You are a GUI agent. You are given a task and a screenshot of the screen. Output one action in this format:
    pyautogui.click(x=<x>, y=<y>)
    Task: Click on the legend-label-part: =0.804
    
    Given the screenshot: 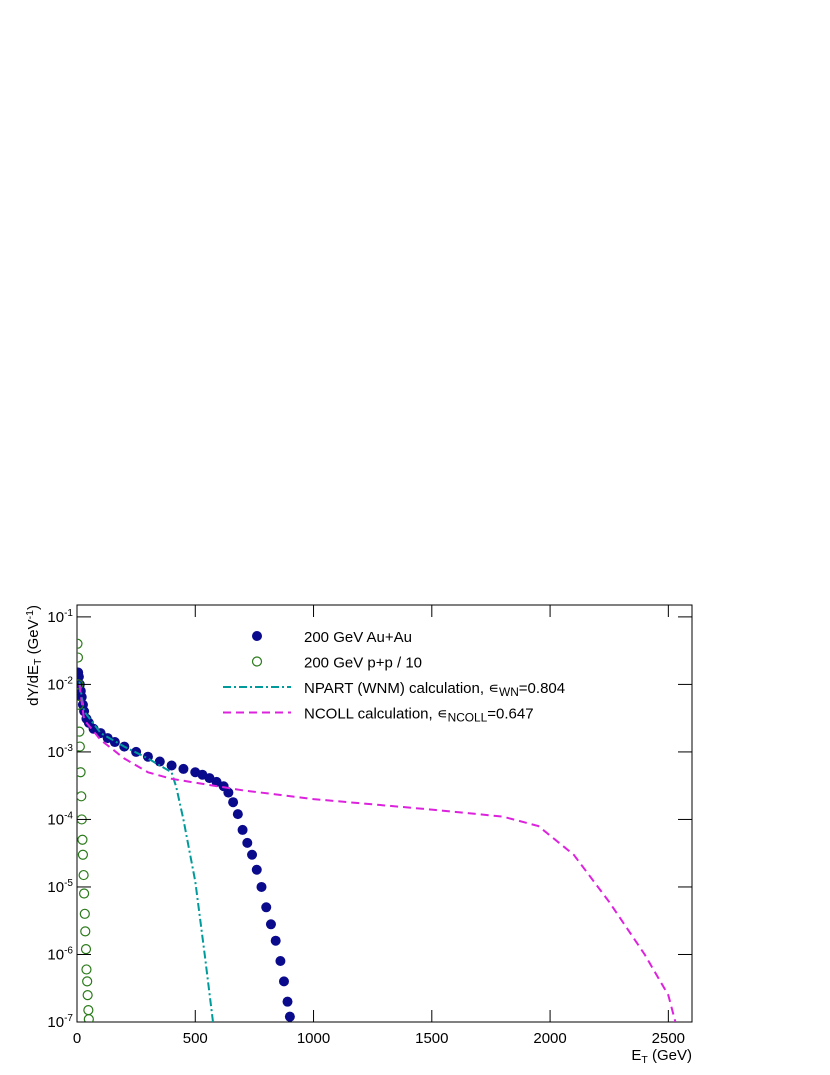 What is the action you would take?
    pyautogui.click(x=542, y=688)
    